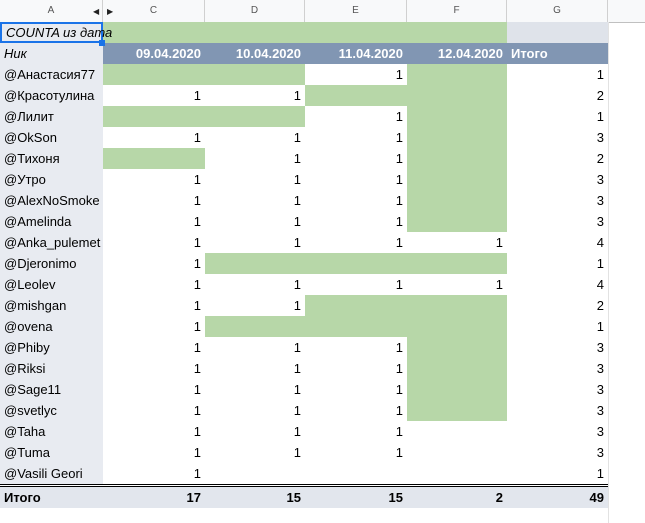  What do you see at coordinates (96, 11) in the screenshot?
I see `hidden-column-left-arrow-icon: ◀` at bounding box center [96, 11].